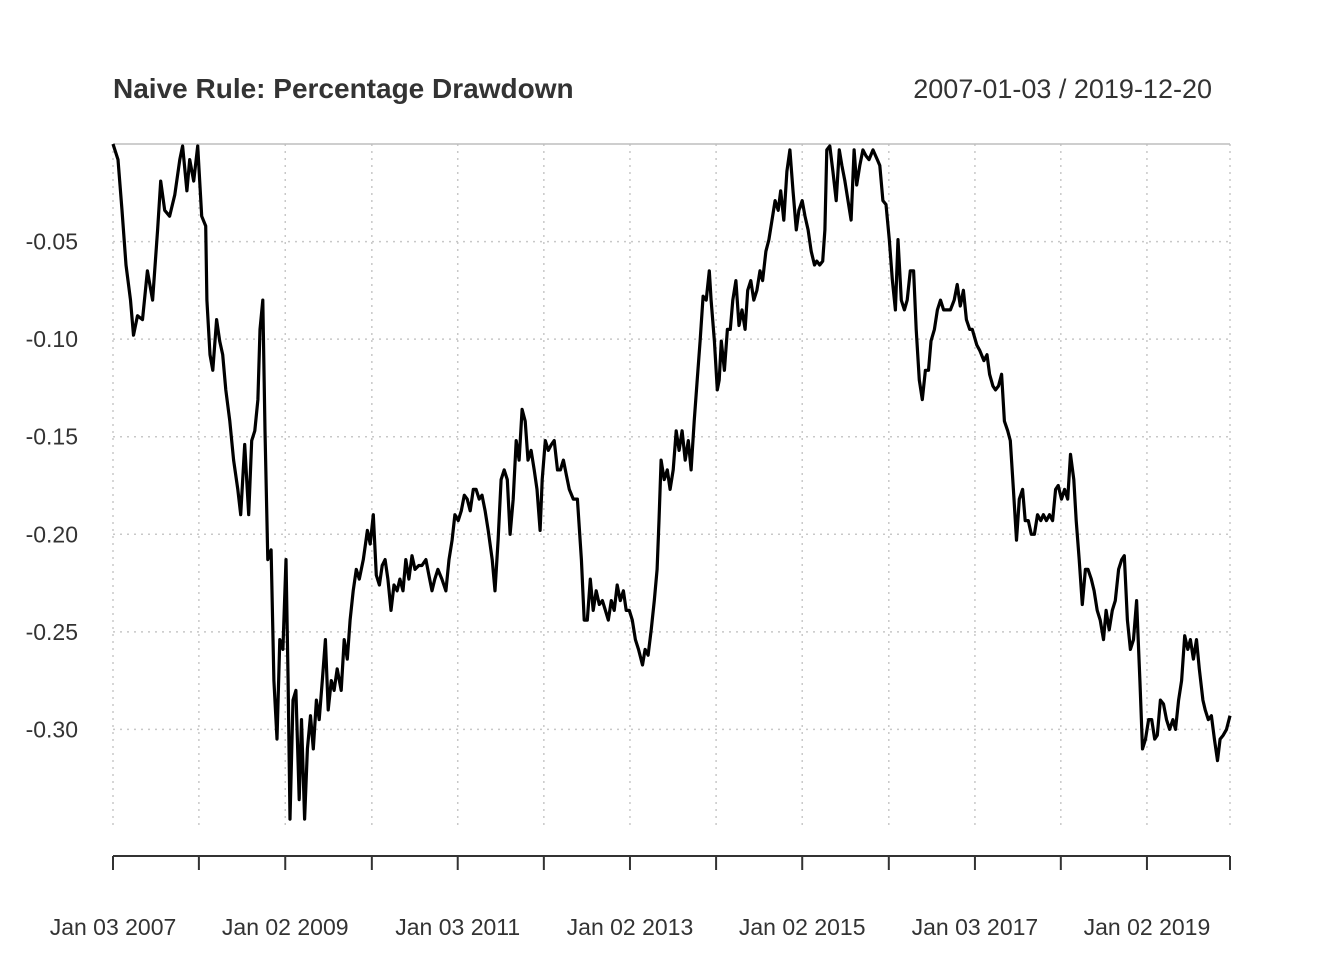  I want to click on x-tick-label: Jan 03 2011, so click(457, 927).